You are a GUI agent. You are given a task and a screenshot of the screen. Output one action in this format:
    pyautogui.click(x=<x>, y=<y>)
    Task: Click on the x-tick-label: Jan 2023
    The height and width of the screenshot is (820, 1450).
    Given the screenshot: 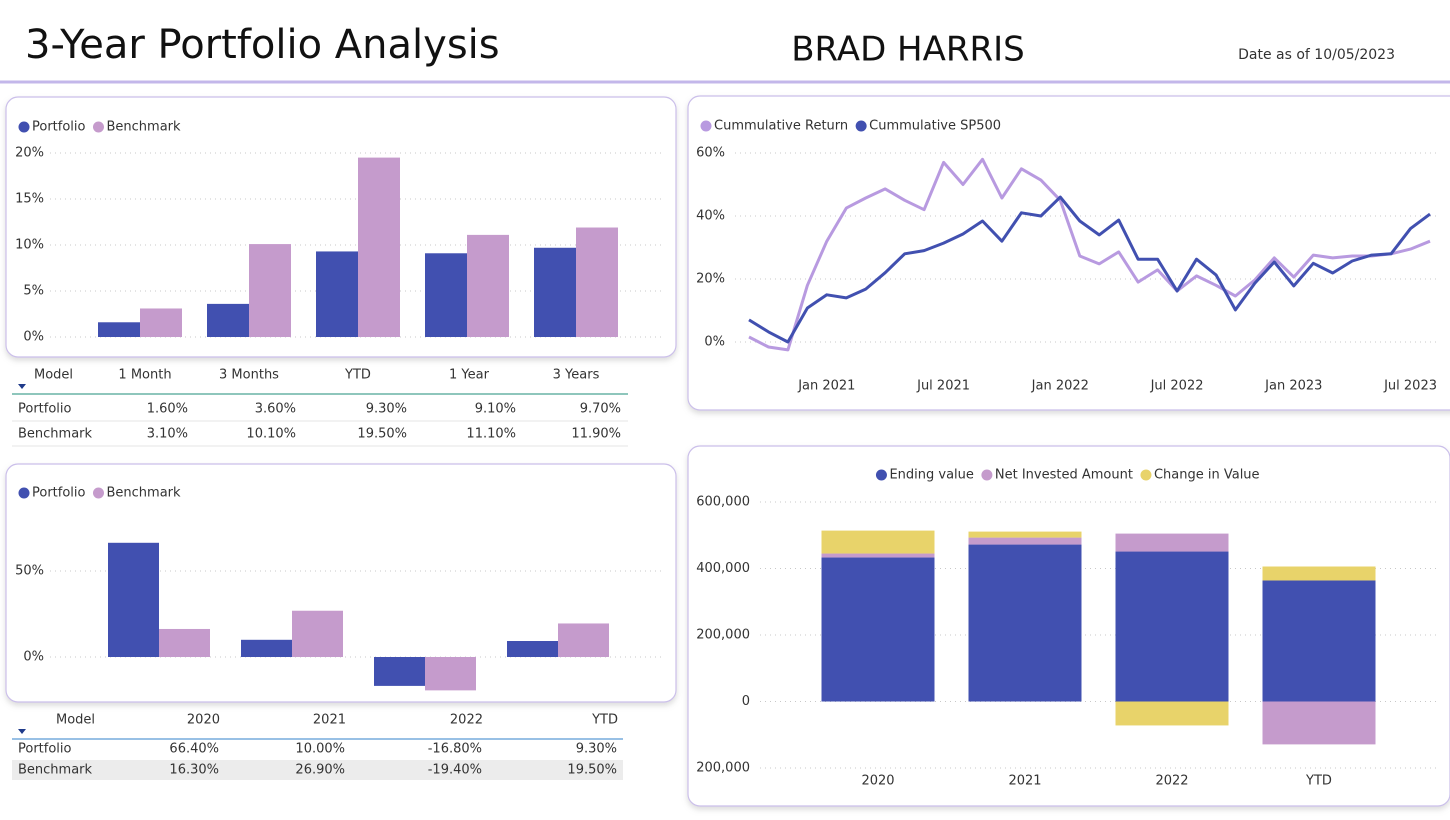 What is the action you would take?
    pyautogui.click(x=1293, y=385)
    